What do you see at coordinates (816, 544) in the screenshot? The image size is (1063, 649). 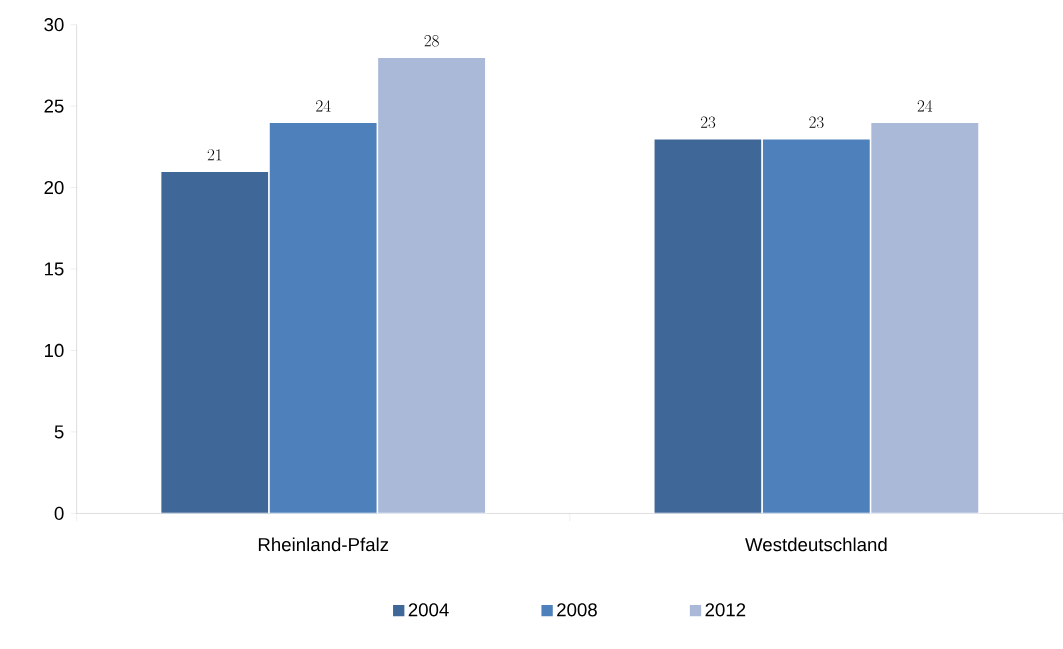 I see `x-tick-label: Westdeutschland` at bounding box center [816, 544].